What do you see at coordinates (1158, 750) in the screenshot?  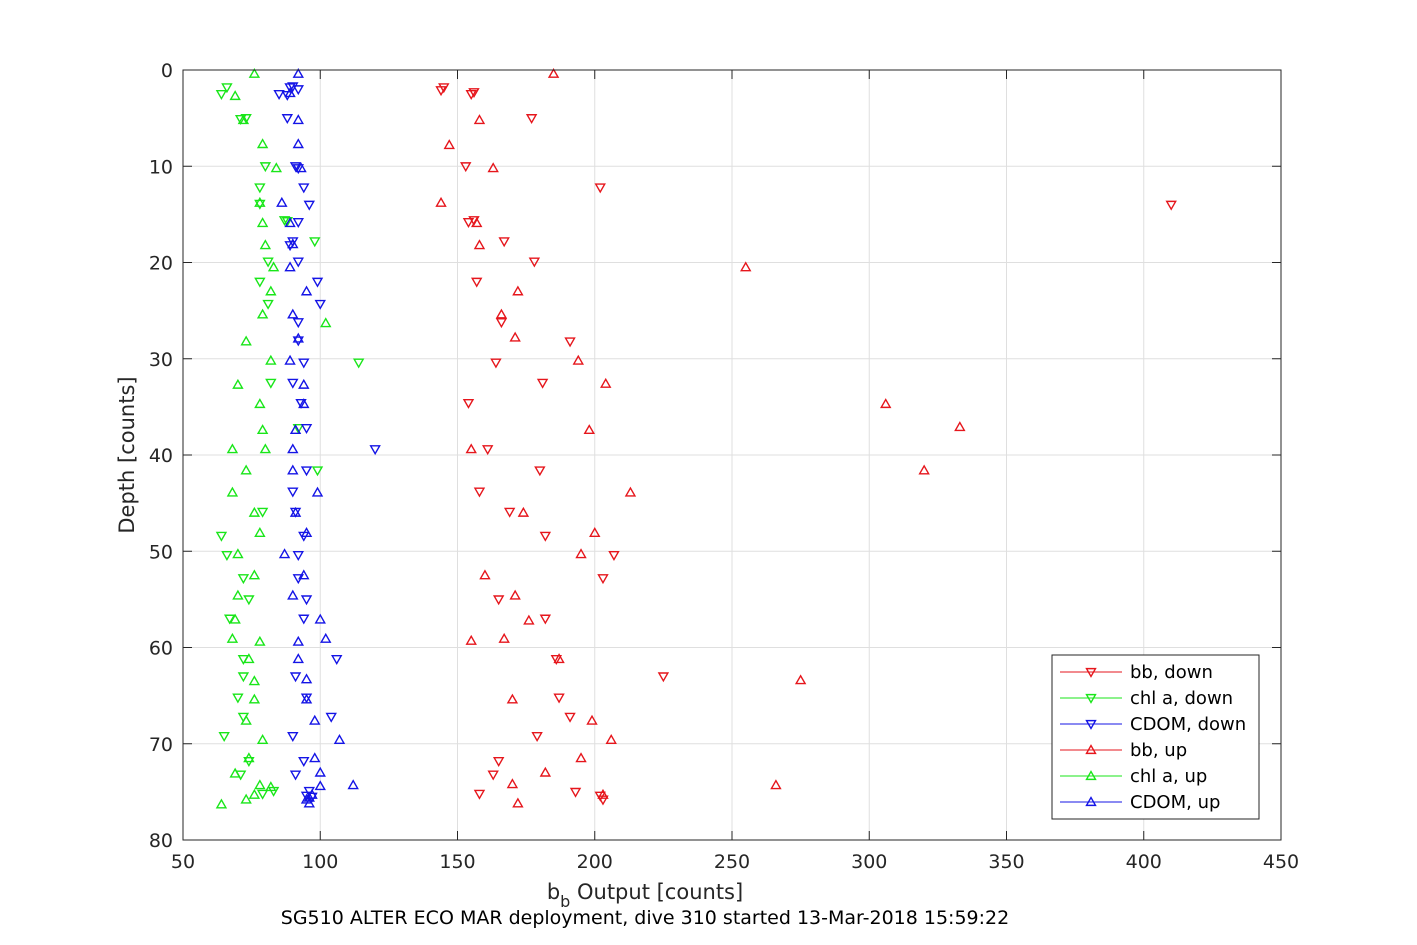 I see `legend-label: bb, up` at bounding box center [1158, 750].